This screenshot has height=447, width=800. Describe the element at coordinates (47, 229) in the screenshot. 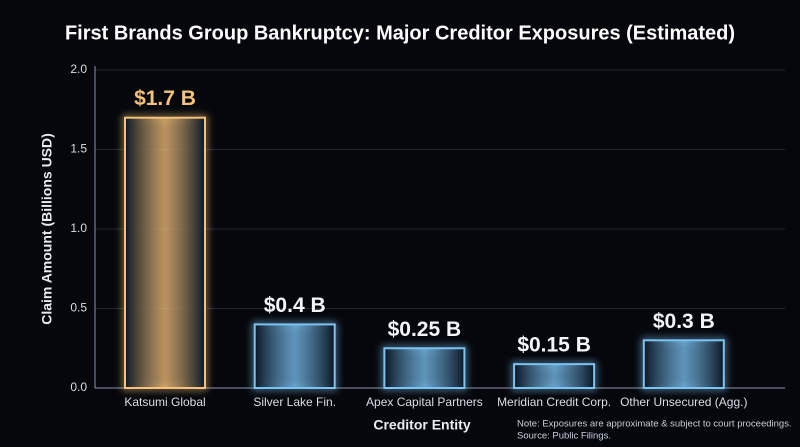

I see `y-axis-label: Claim Amount (Billions USD)` at that location.